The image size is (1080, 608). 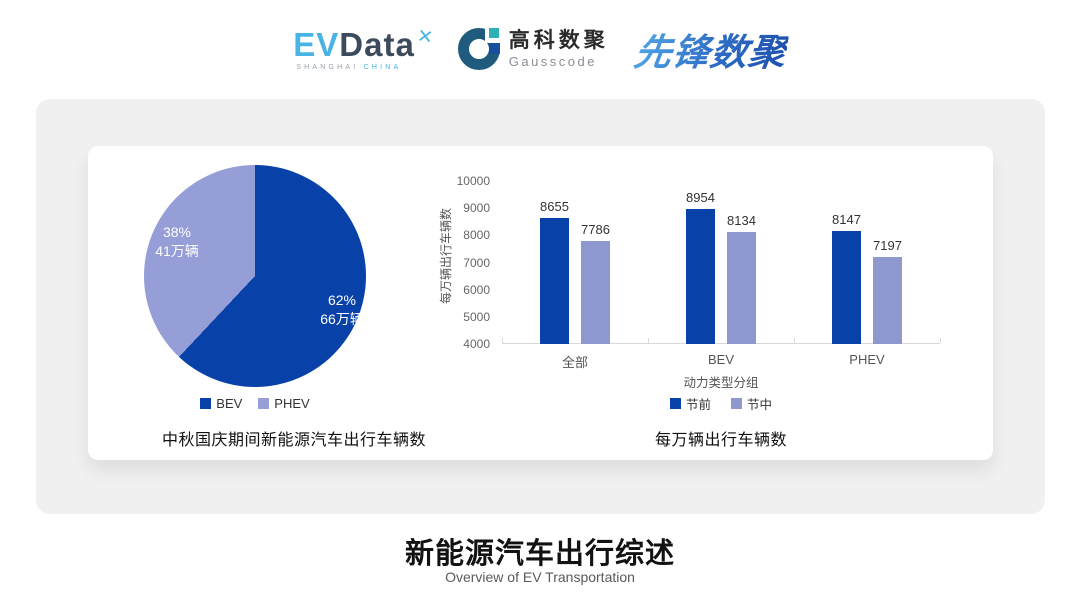 What do you see at coordinates (494, 48) in the screenshot?
I see `g-blue-square` at bounding box center [494, 48].